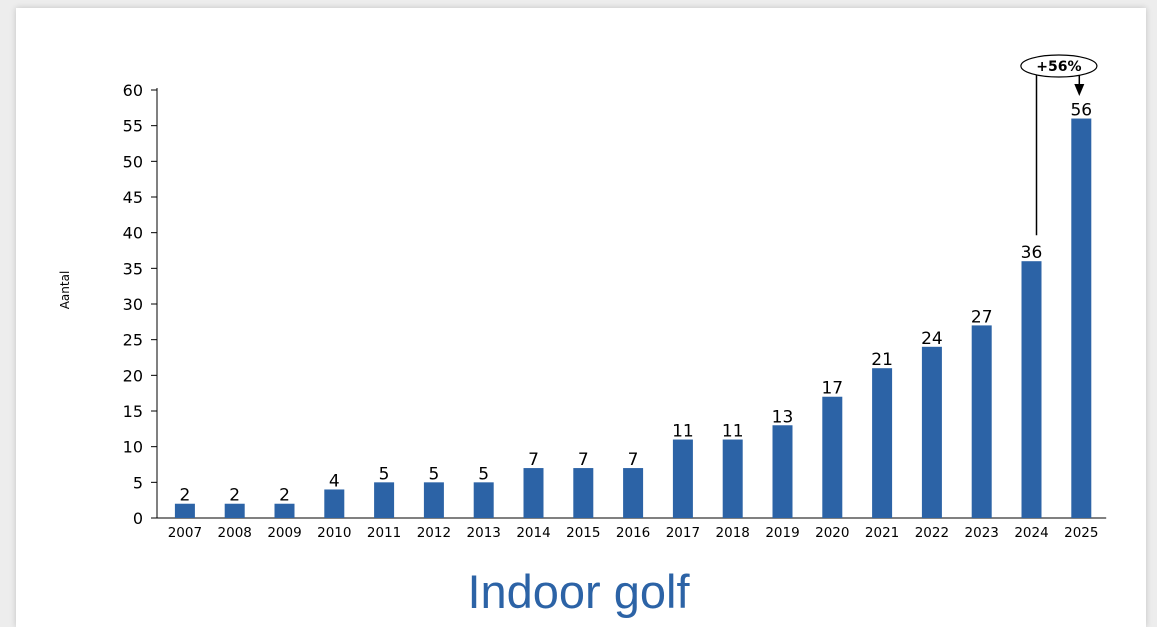 This screenshot has height=627, width=1157. I want to click on x-tick-label: 2023, so click(982, 533).